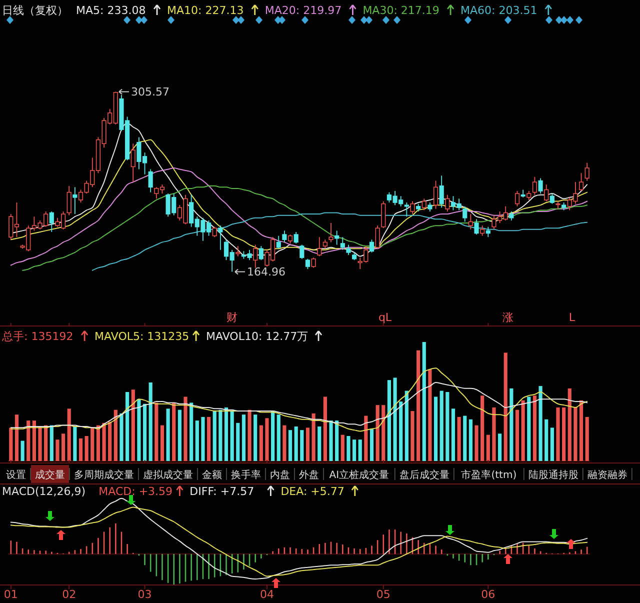 The height and width of the screenshot is (603, 640). Describe the element at coordinates (401, 10) in the screenshot. I see `legend-label: MA30: 217.19` at that location.